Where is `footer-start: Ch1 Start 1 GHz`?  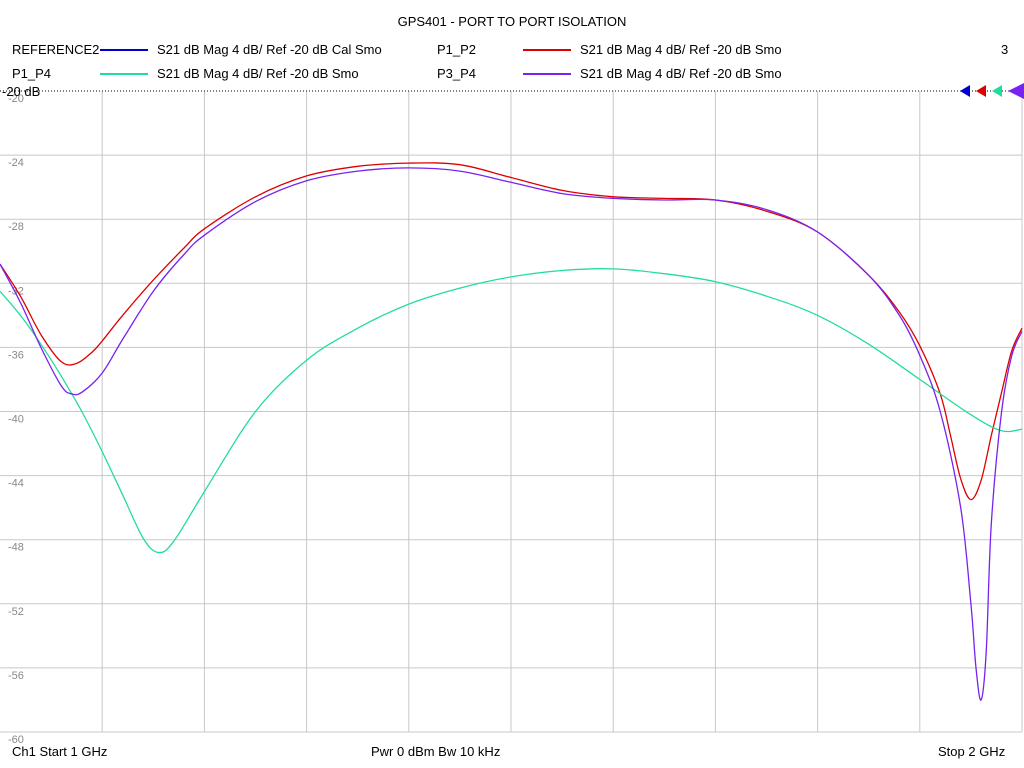
footer-start: Ch1 Start 1 GHz is located at coordinates (60, 751).